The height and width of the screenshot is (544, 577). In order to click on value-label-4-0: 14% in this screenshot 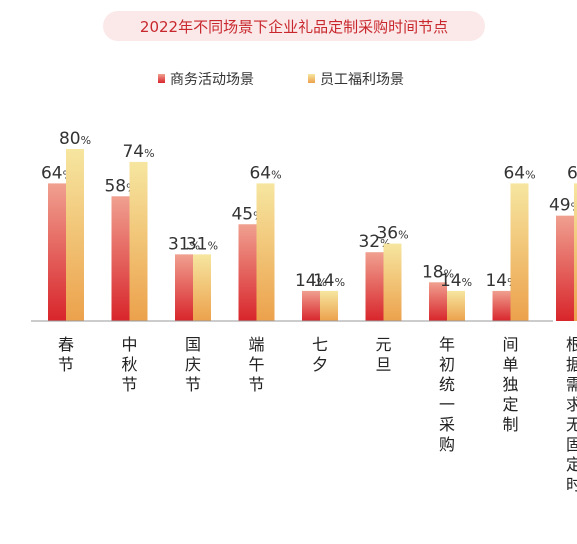, I will do `click(311, 281)`.